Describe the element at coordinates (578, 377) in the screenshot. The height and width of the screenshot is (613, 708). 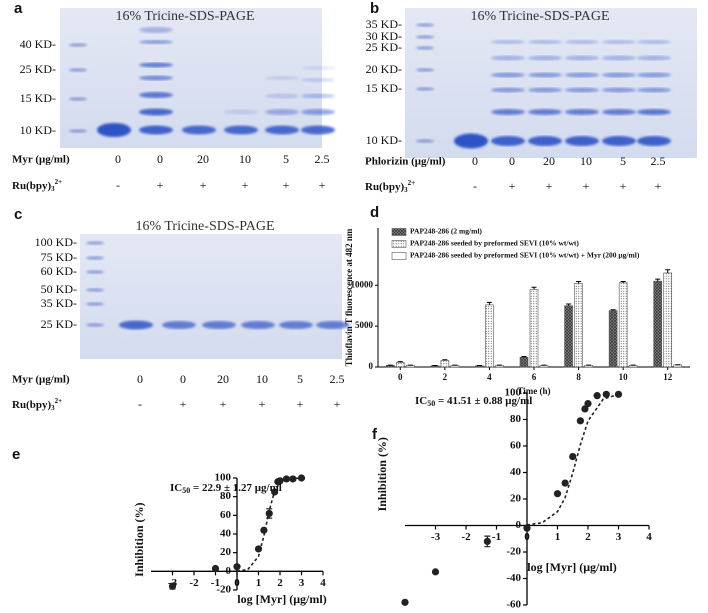
I see `x-tick-label: 8` at that location.